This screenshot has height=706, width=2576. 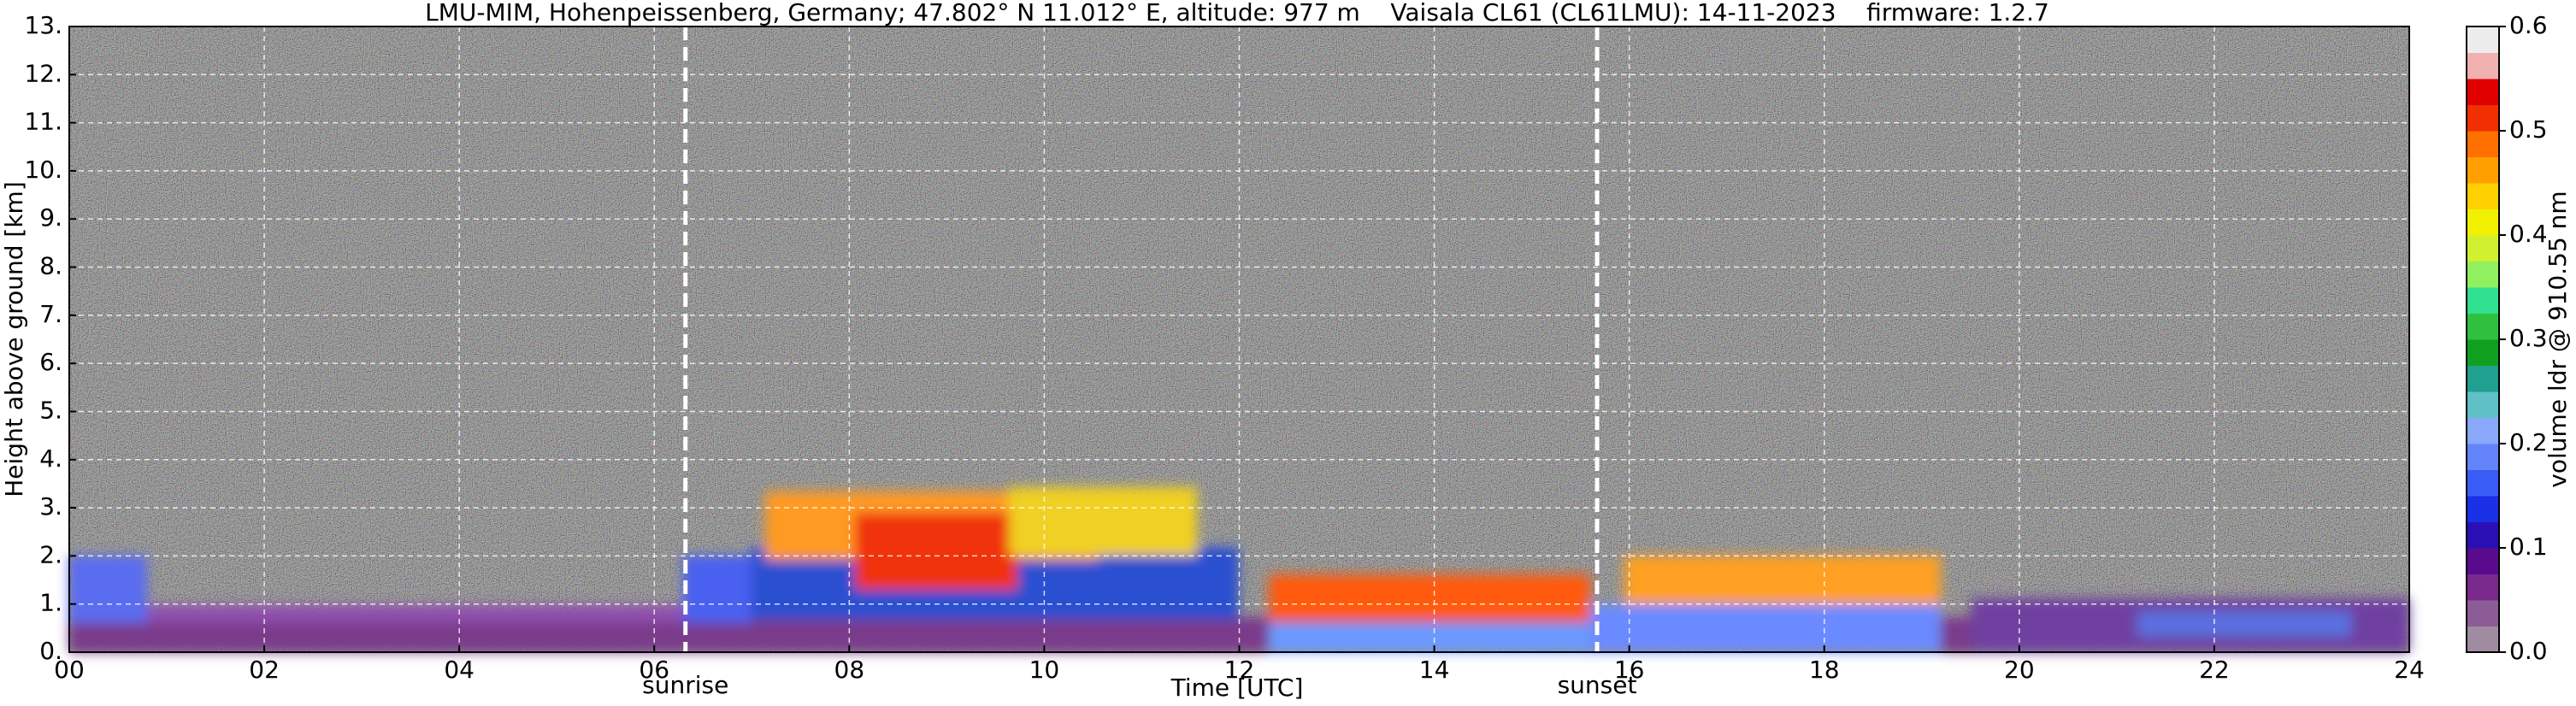 What do you see at coordinates (51, 458) in the screenshot?
I see `y-tick-label: 4.` at bounding box center [51, 458].